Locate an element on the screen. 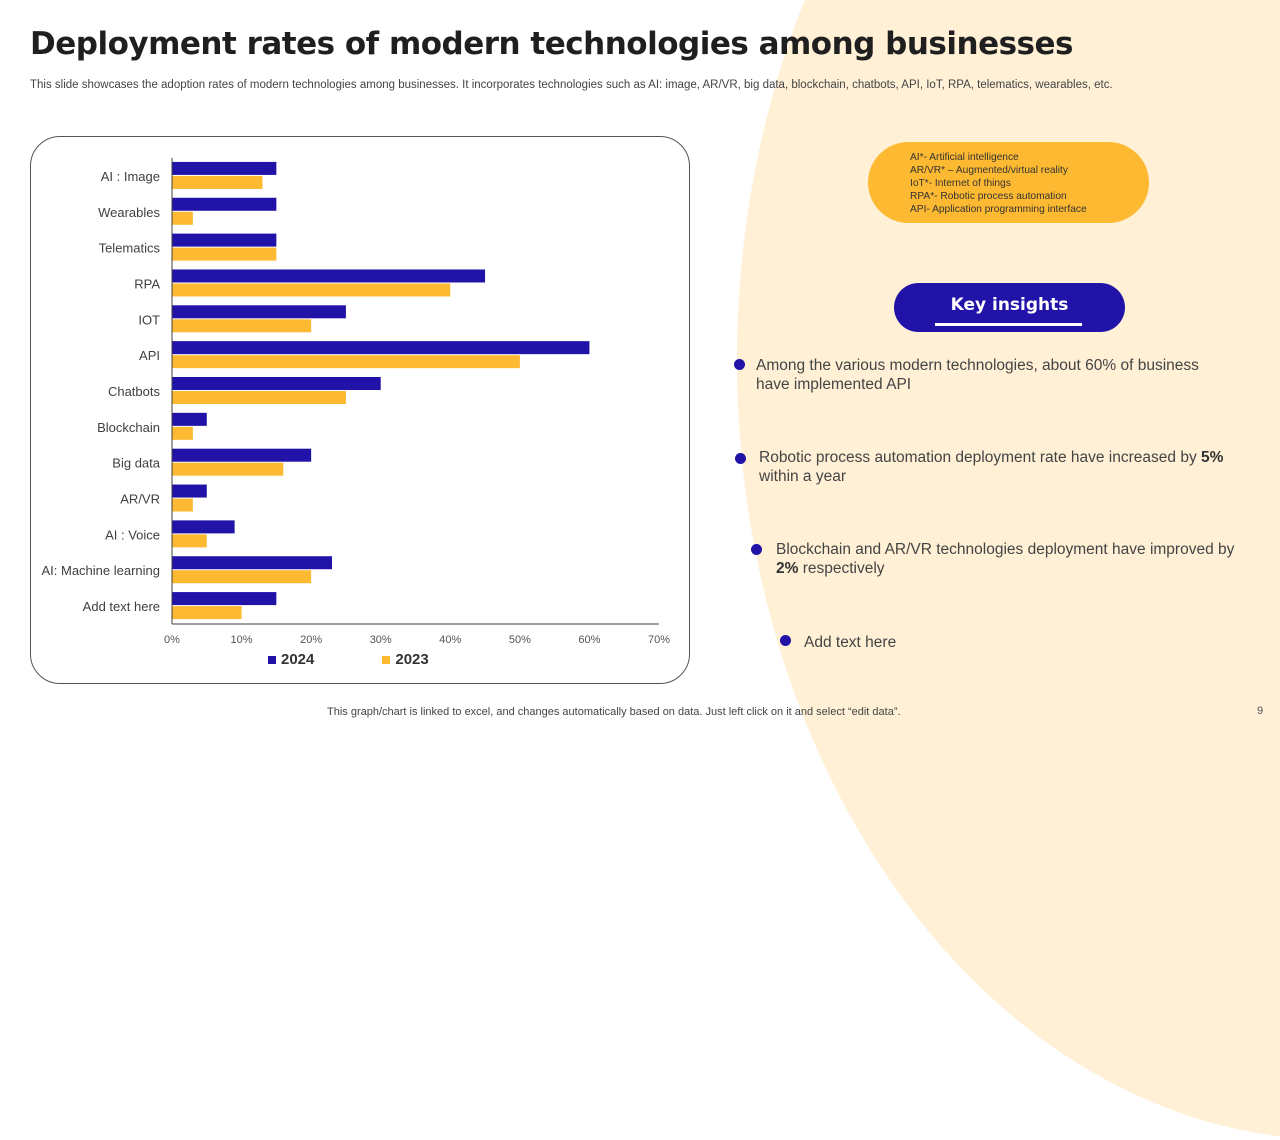 The image size is (1280, 1140). x-tick-label: 0% is located at coordinates (172, 640).